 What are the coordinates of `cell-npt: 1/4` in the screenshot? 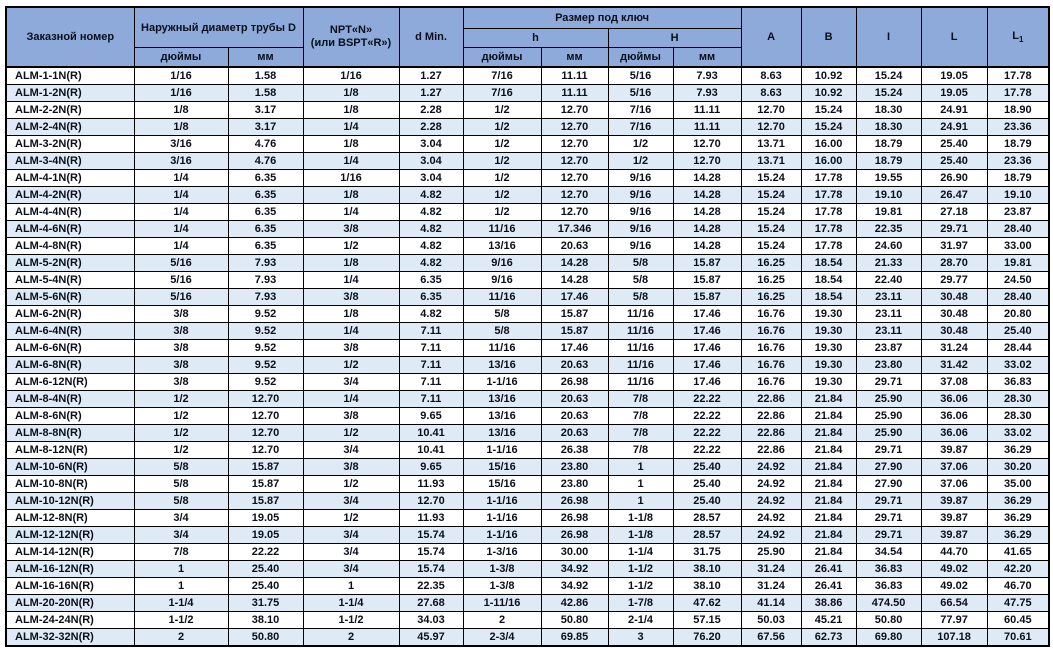 It's located at (351, 331).